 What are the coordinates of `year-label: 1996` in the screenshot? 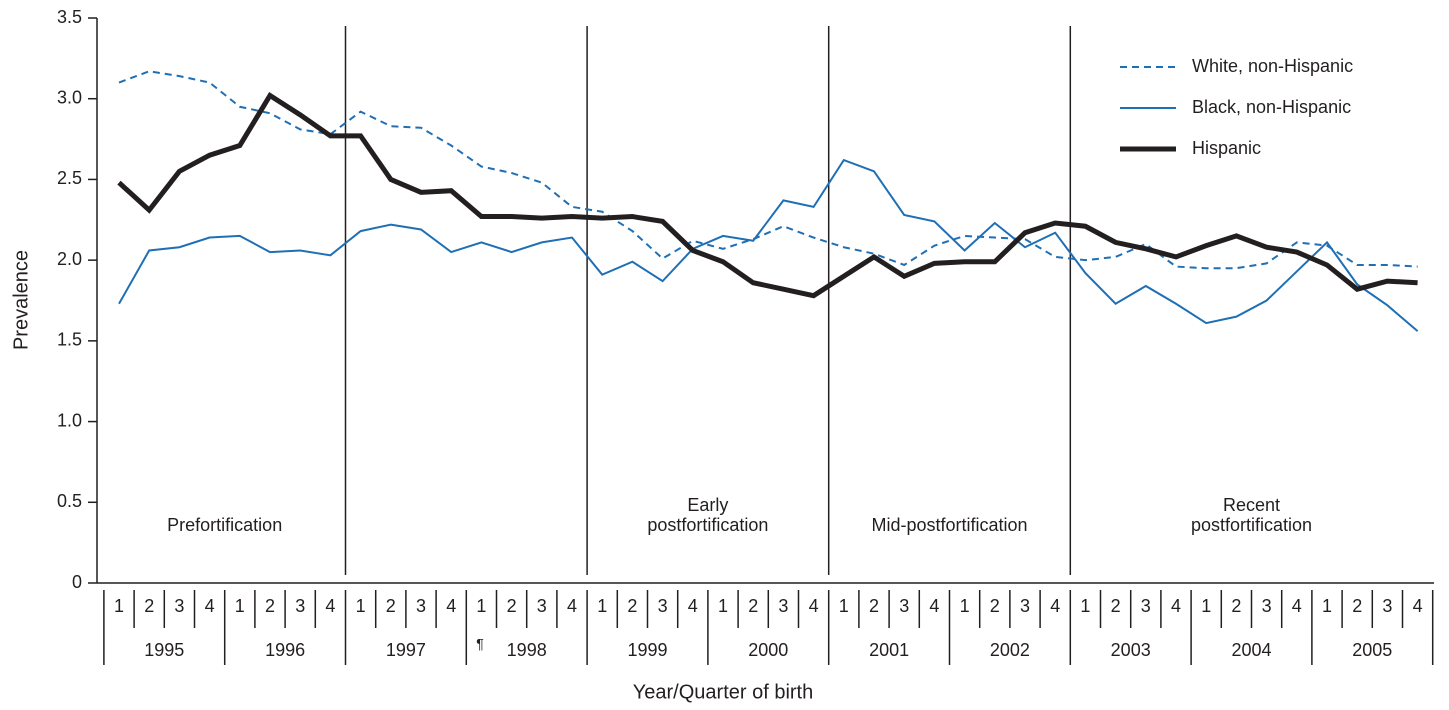 It's located at (285, 650).